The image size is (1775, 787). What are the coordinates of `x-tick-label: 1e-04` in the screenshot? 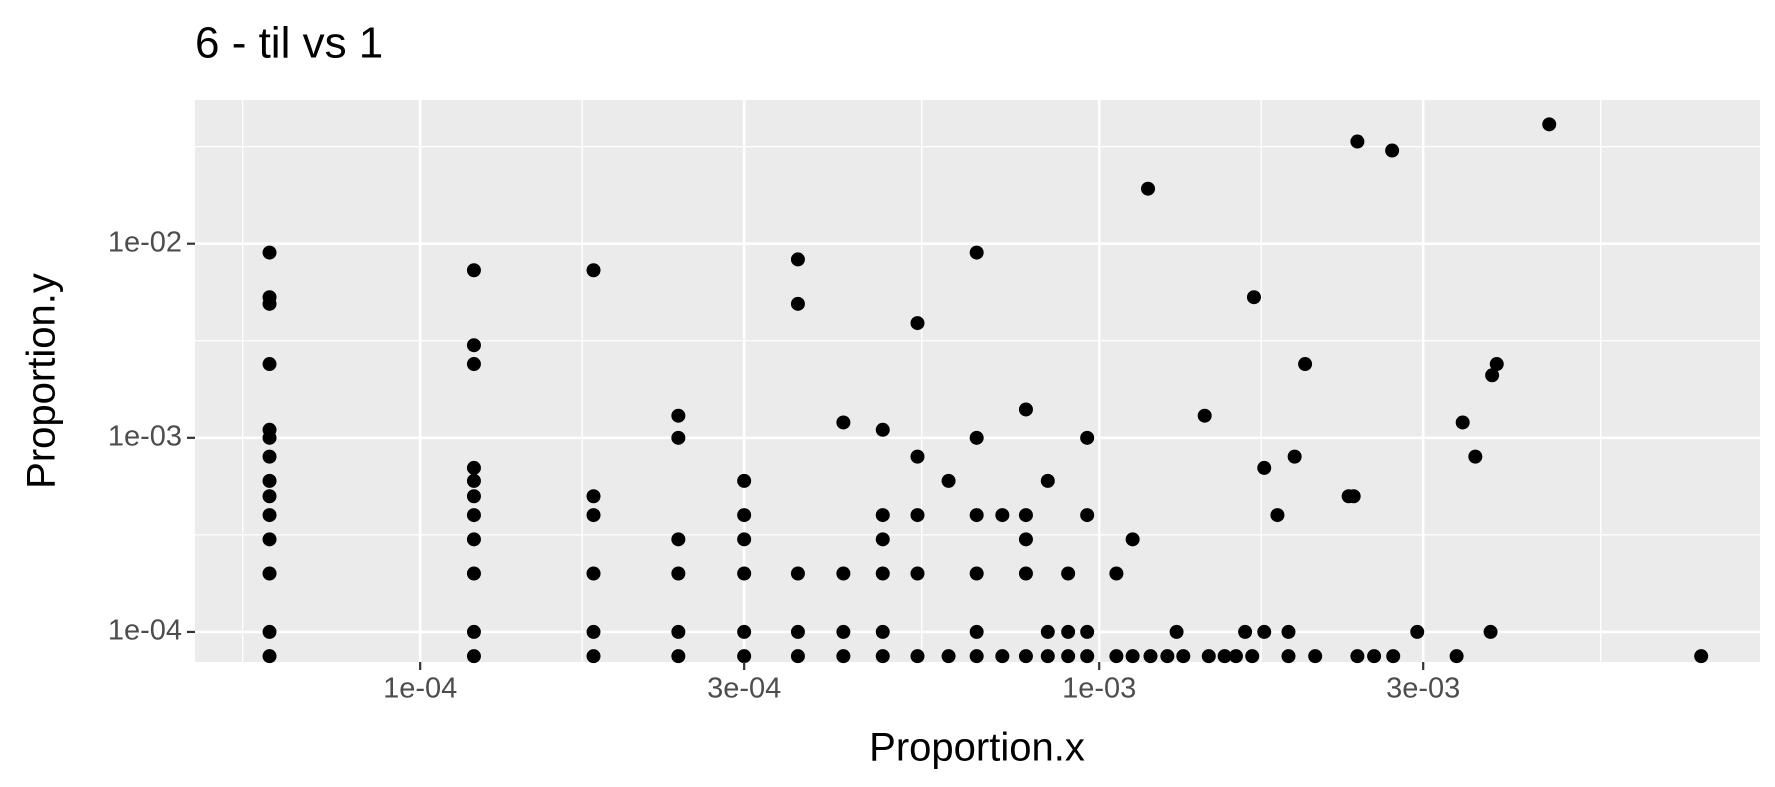 It's located at (420, 689).